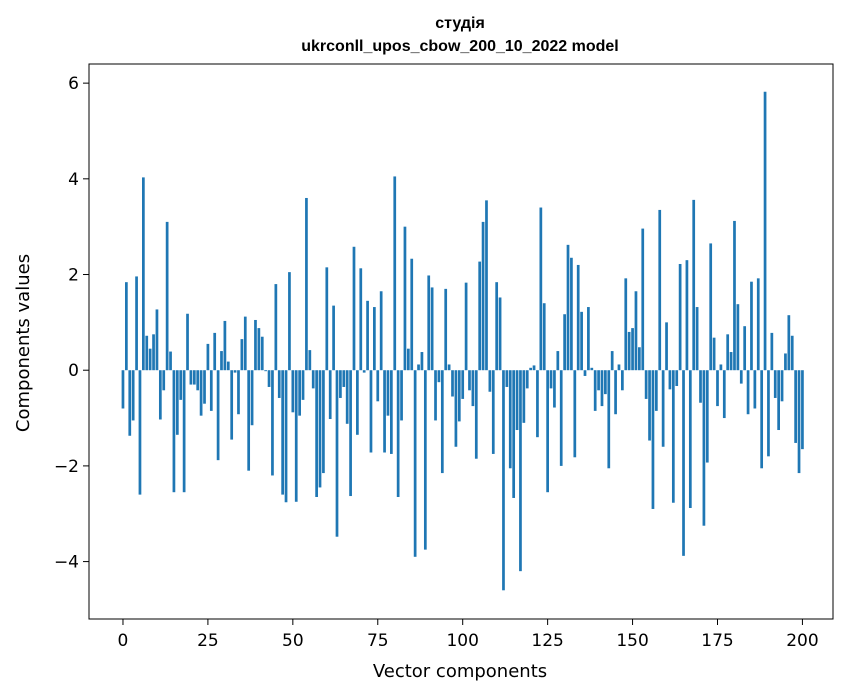  What do you see at coordinates (73, 276) in the screenshot?
I see `y-tick-label-2: 2` at bounding box center [73, 276].